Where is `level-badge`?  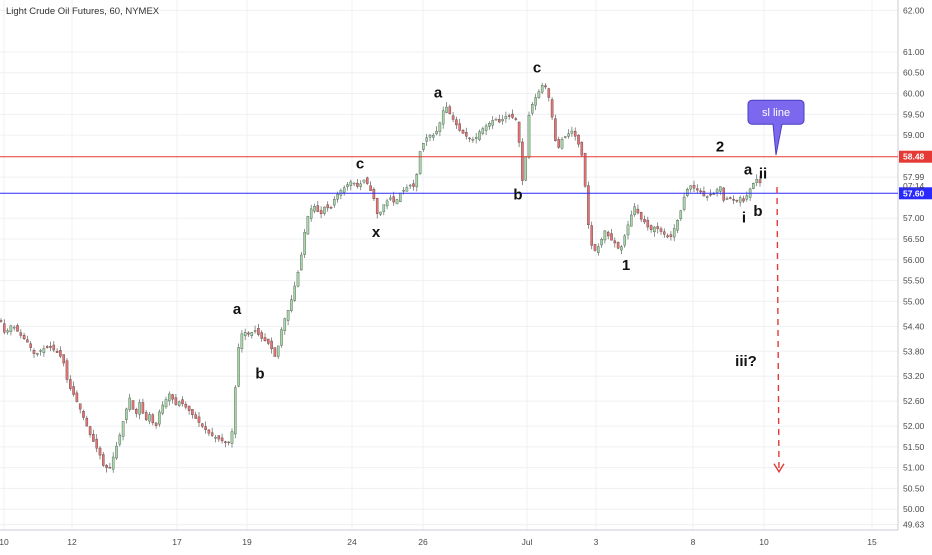
level-badge is located at coordinates (915, 156).